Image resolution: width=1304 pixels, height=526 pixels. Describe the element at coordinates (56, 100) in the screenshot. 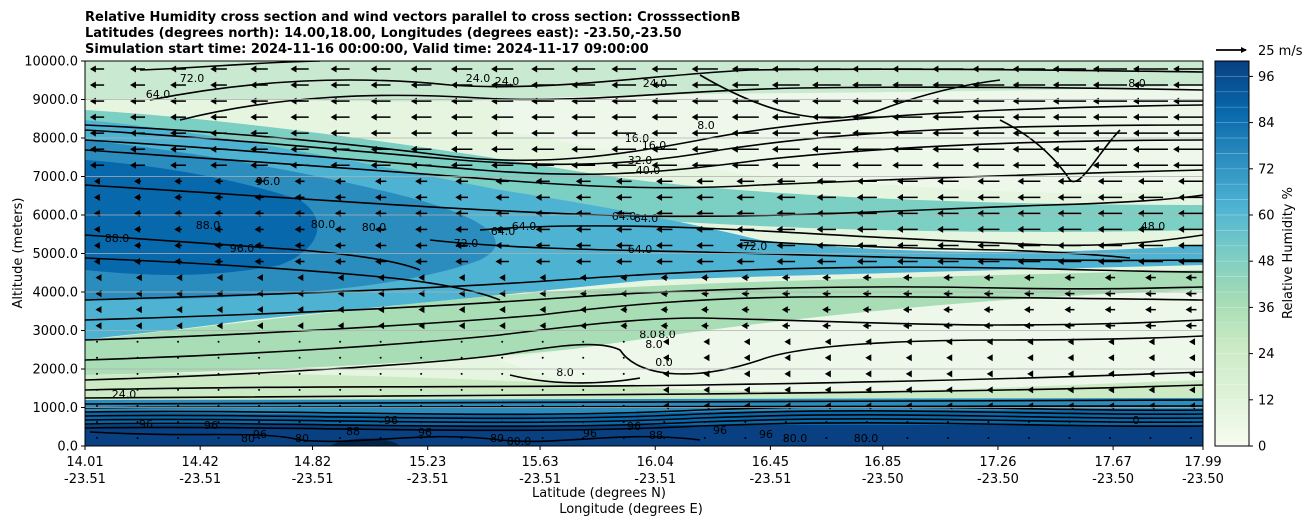

I see `y-tick-label: 9000.0` at that location.